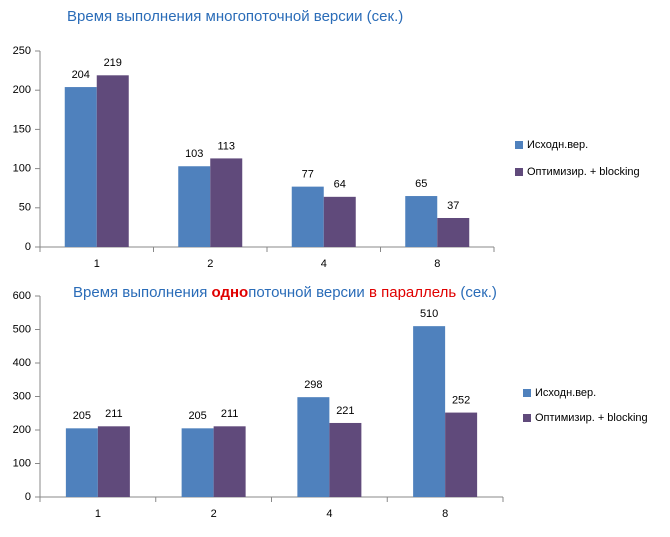 This screenshot has height=537, width=670. I want to click on data-label: 64, so click(340, 185).